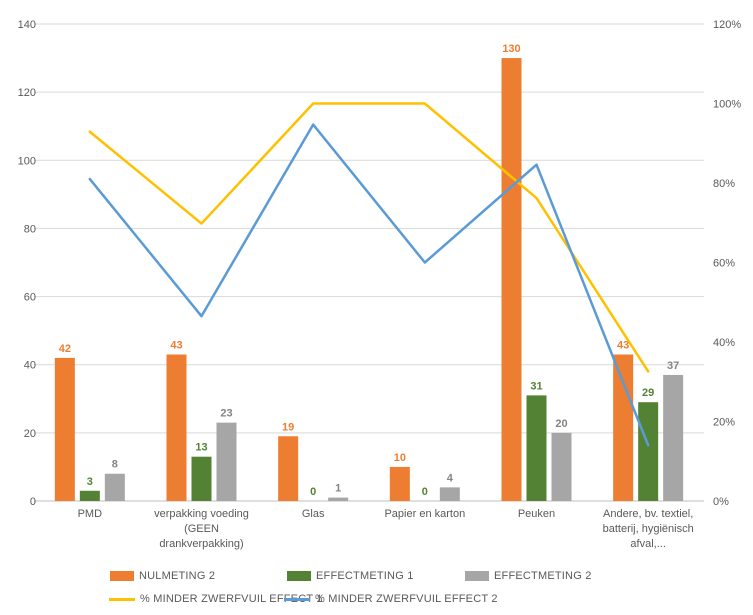  Describe the element at coordinates (65, 349) in the screenshot. I see `bar-data-label: 42` at that location.